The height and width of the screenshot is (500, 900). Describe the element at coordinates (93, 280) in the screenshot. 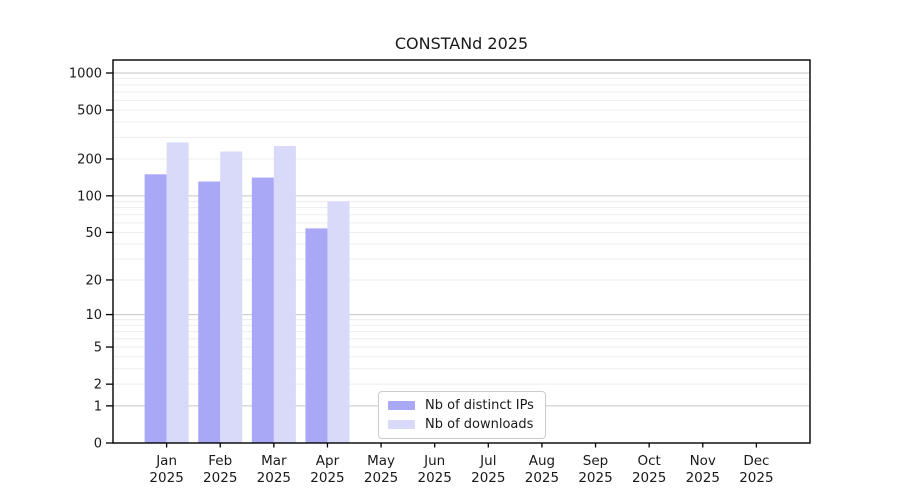

I see `y-tick-label: 20` at that location.